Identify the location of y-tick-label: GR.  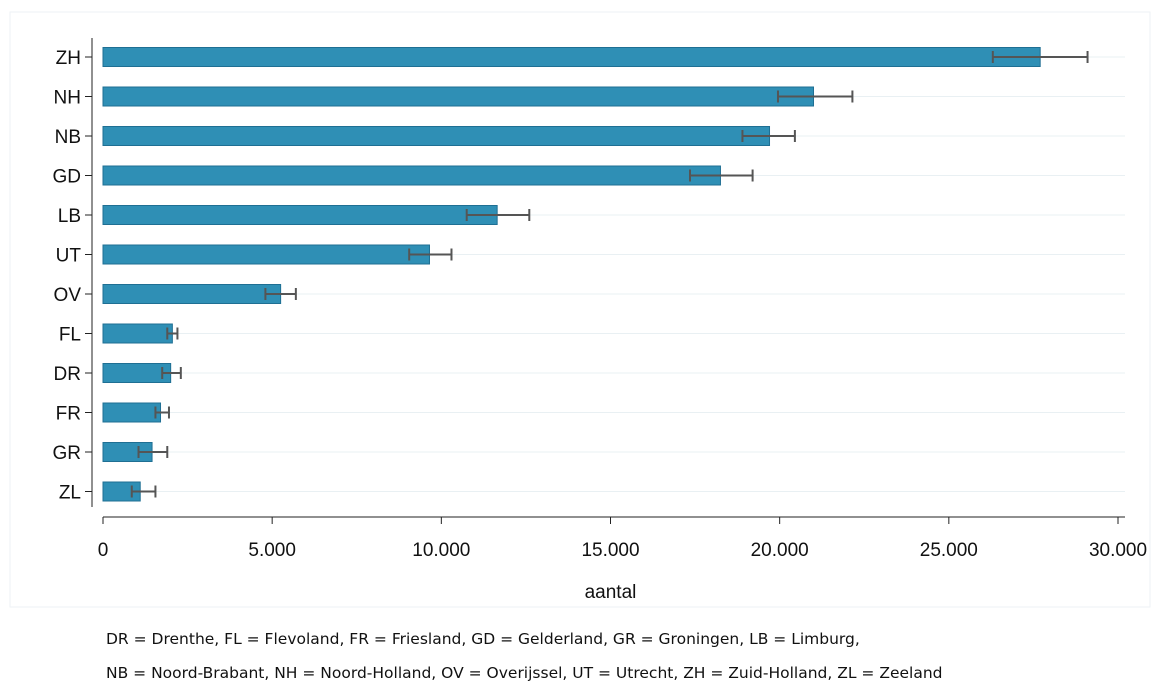
(67, 453).